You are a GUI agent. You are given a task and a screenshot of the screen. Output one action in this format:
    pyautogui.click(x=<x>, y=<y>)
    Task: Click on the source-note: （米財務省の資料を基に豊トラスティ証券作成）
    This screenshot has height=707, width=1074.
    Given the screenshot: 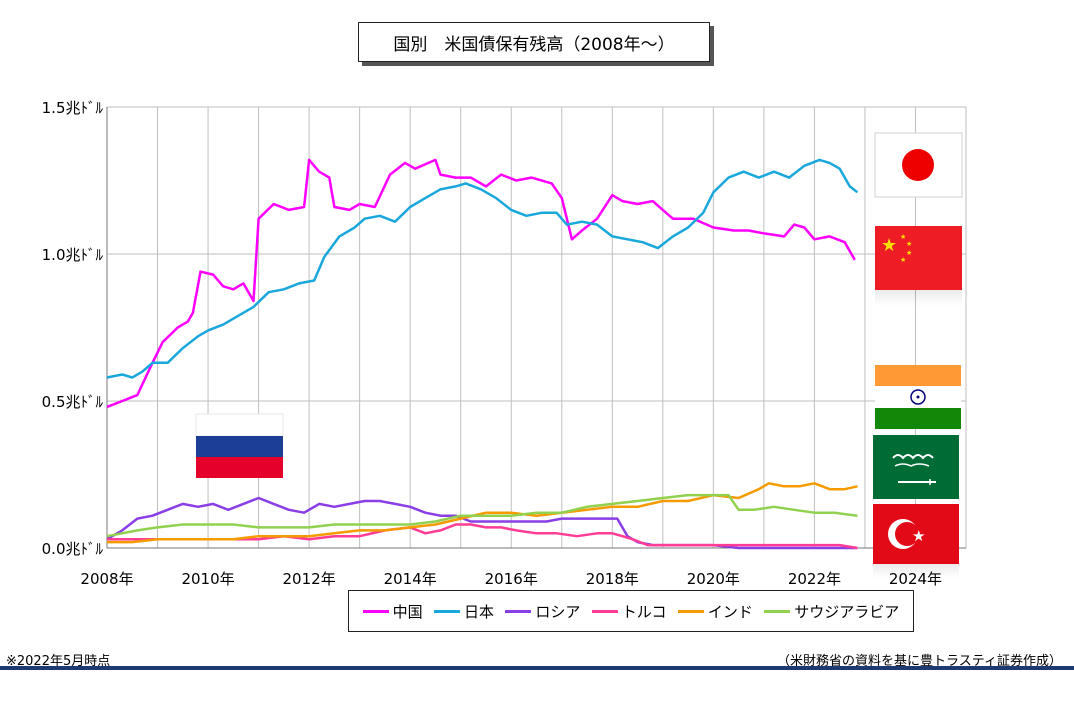 What is the action you would take?
    pyautogui.click(x=919, y=661)
    